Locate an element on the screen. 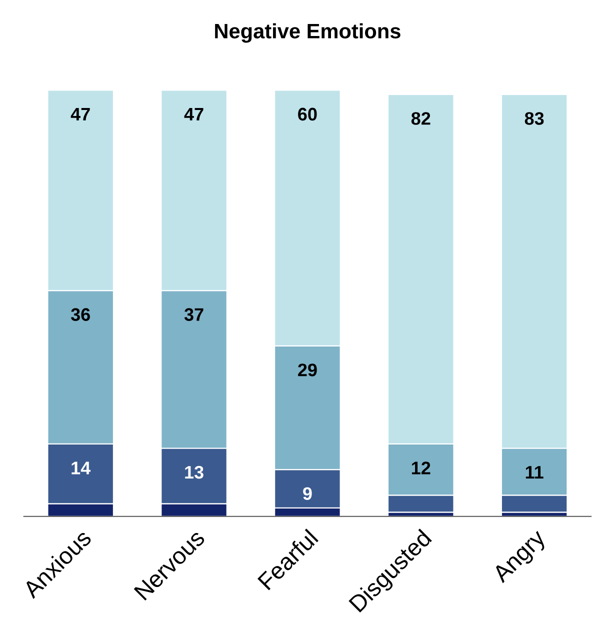  data-label: 9 is located at coordinates (307, 493).